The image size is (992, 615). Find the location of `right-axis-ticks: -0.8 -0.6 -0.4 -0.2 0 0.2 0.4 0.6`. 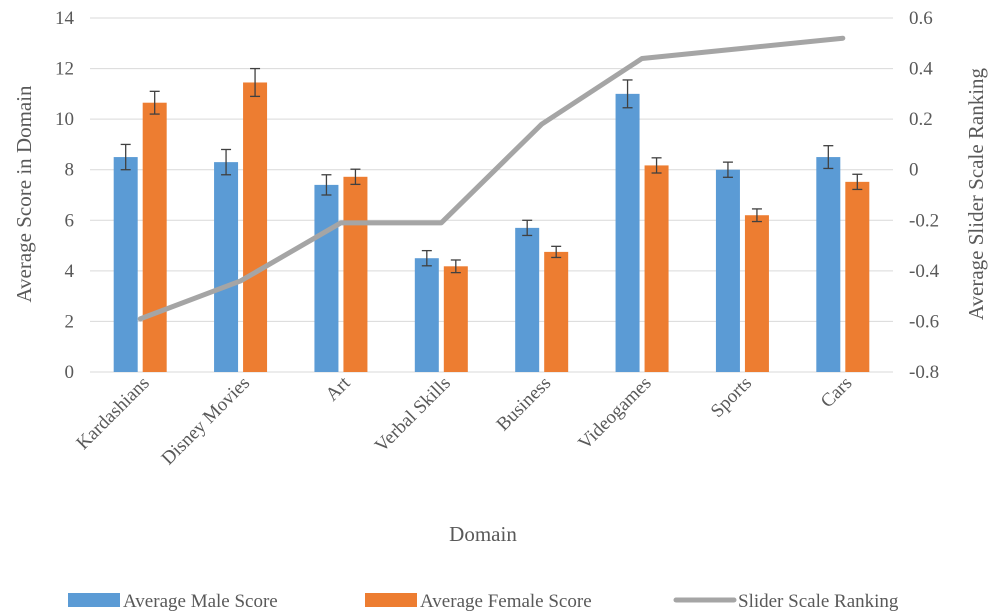

right-axis-ticks: -0.8 -0.6 -0.4 -0.2 0 0.2 0.4 0.6 is located at coordinates (924, 195).